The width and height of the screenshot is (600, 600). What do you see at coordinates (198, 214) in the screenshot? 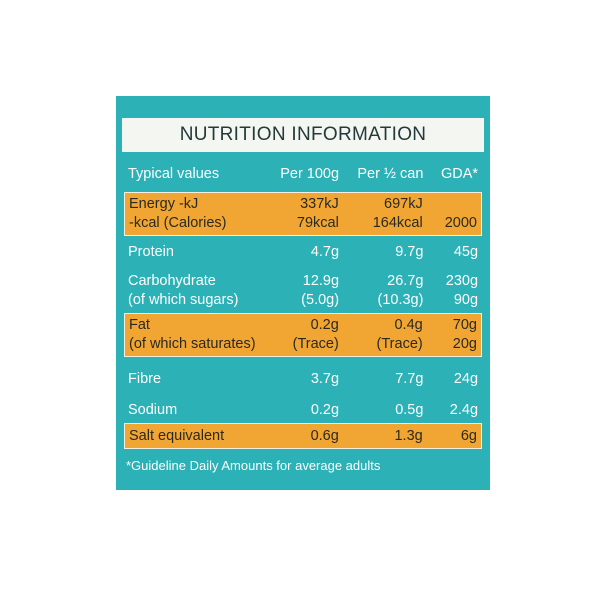
I see `table-cell: Energy -kJ -kcal (Calories)` at bounding box center [198, 214].